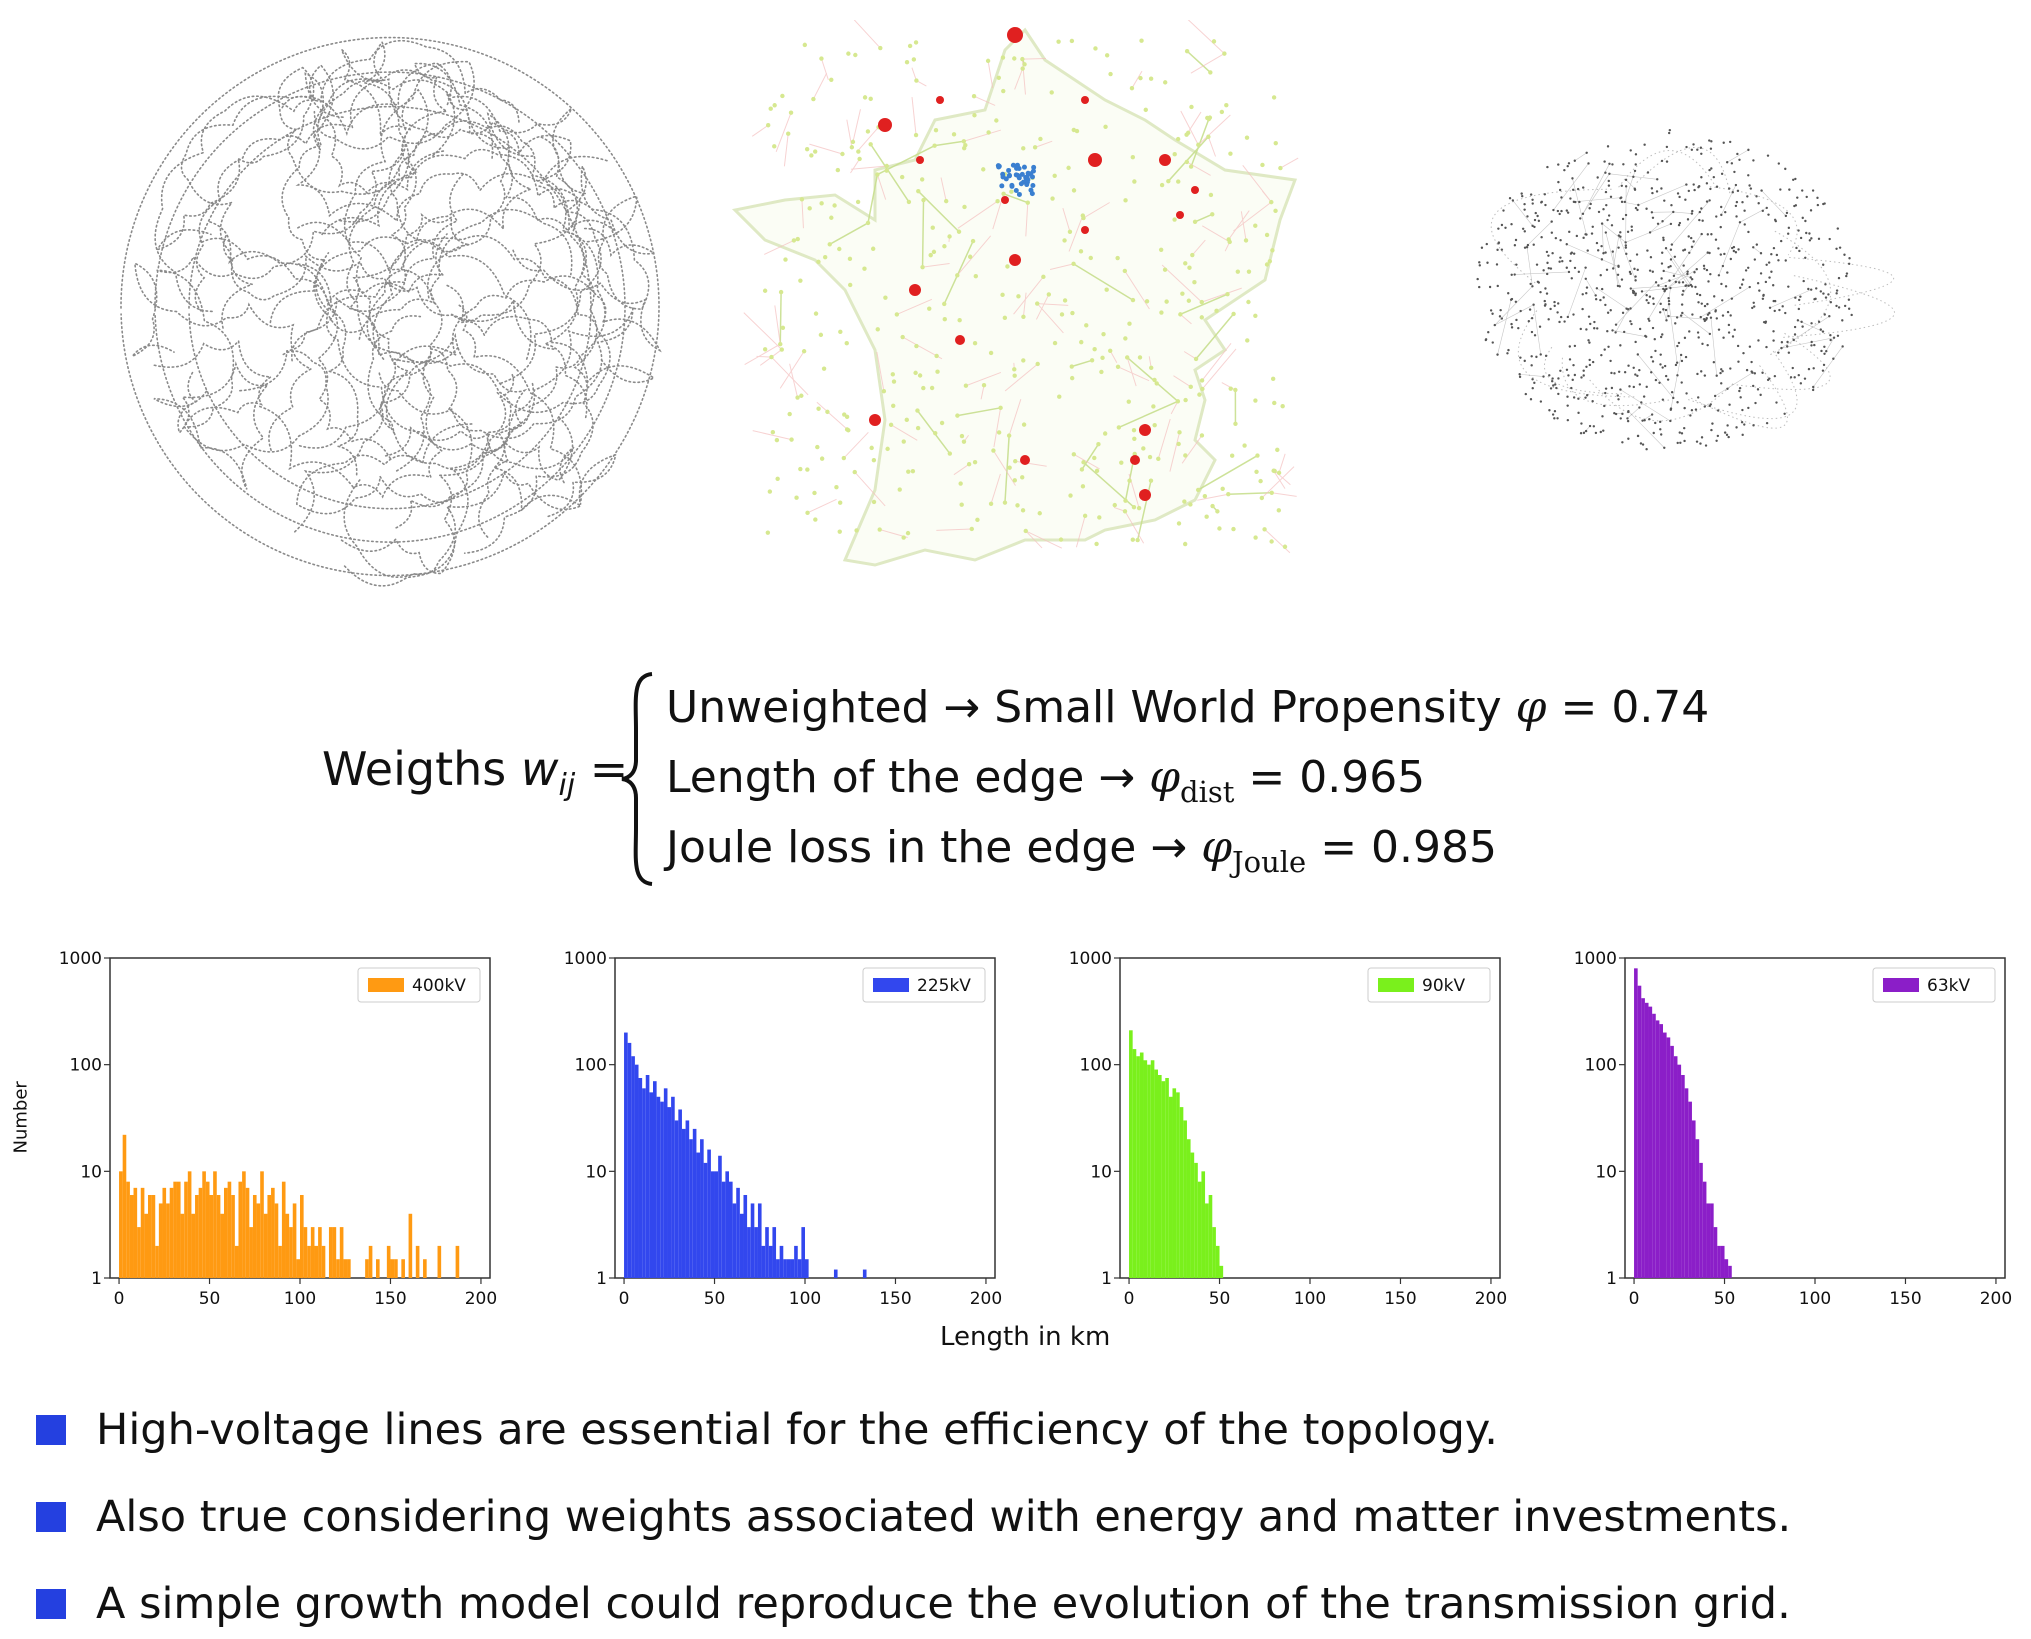  Describe the element at coordinates (1106, 1279) in the screenshot. I see `y-tick-label: 1` at that location.